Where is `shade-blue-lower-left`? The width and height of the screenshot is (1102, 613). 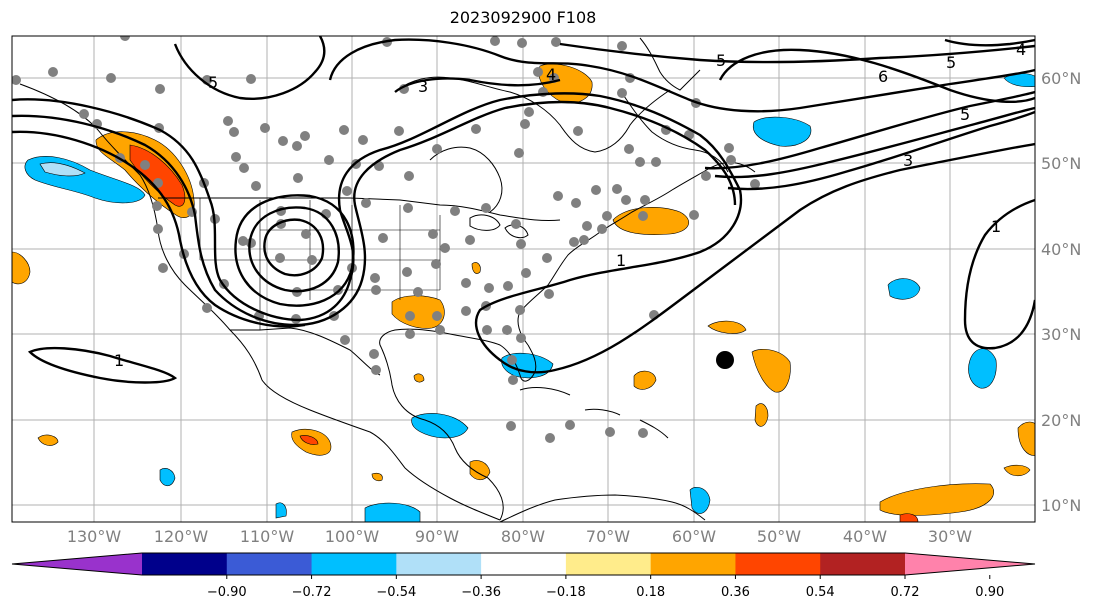
shade-blue-lower-left is located at coordinates (281, 510).